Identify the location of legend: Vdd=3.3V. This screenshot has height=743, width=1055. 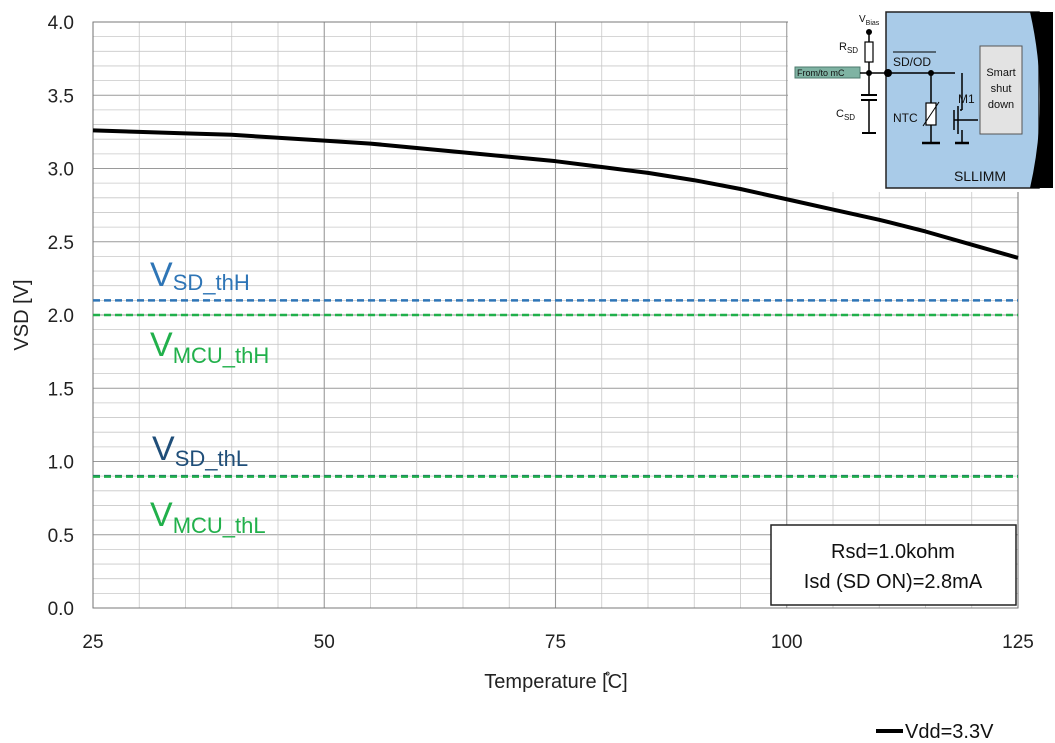
(935, 732).